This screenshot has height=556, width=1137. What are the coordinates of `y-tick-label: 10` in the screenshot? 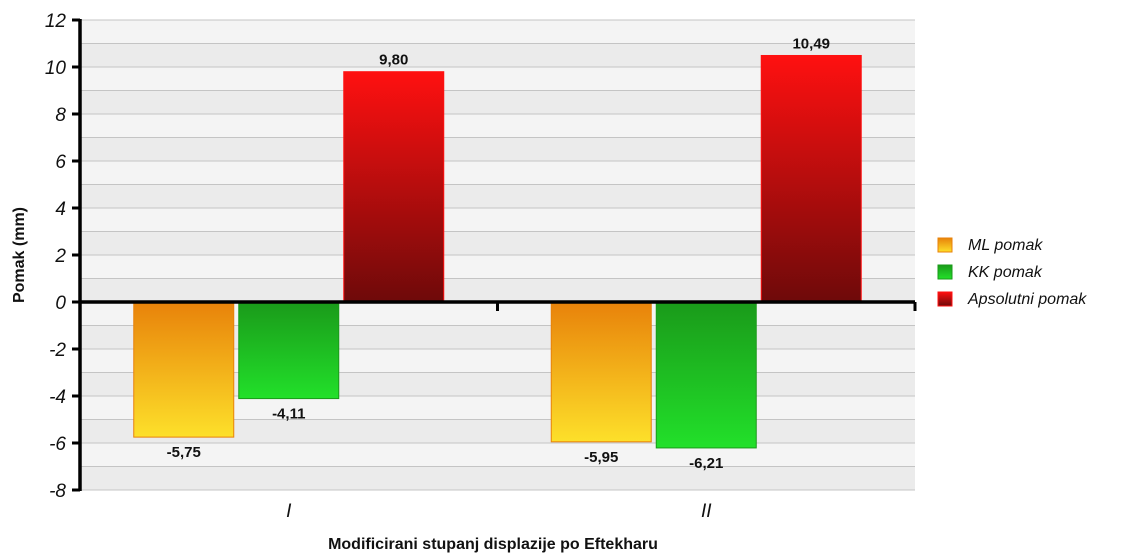 It's located at (56, 68).